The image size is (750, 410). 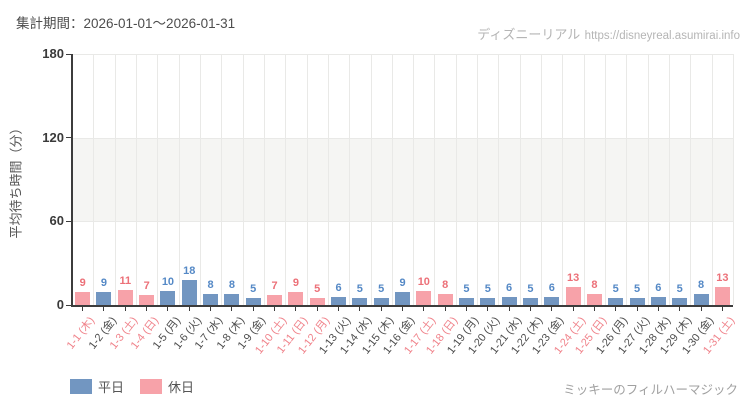 What do you see at coordinates (168, 282) in the screenshot?
I see `bar-value-label: 10` at bounding box center [168, 282].